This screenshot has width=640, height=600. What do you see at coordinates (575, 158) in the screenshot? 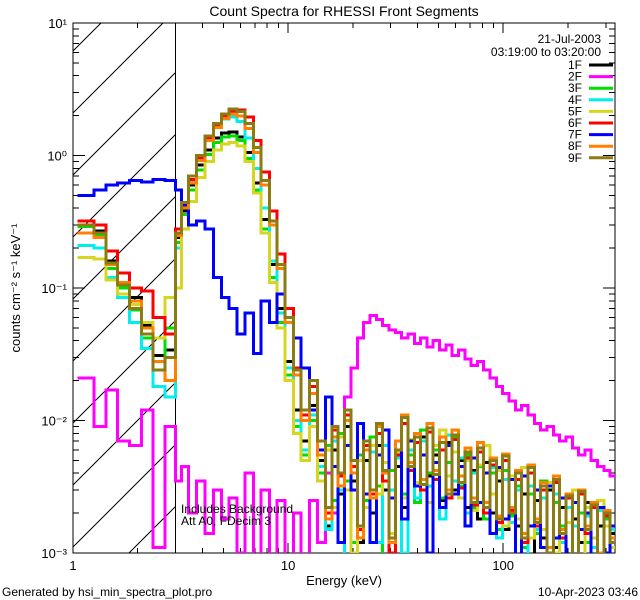
I see `legend-label-9F: 9F` at bounding box center [575, 158].